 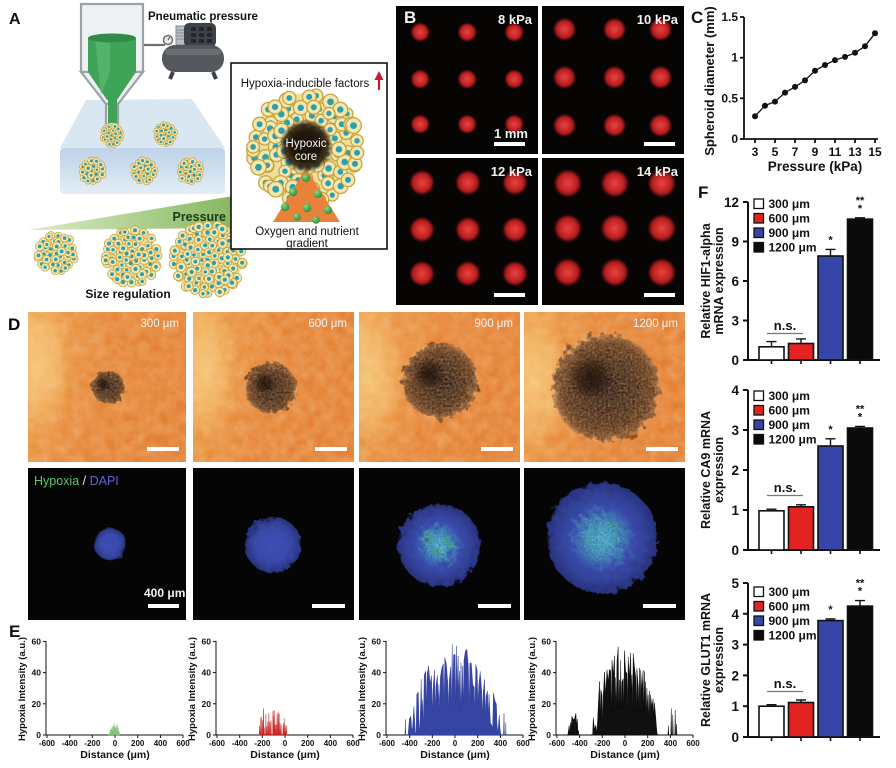 What do you see at coordinates (15, 19) in the screenshot?
I see `svg-text: A` at bounding box center [15, 19].